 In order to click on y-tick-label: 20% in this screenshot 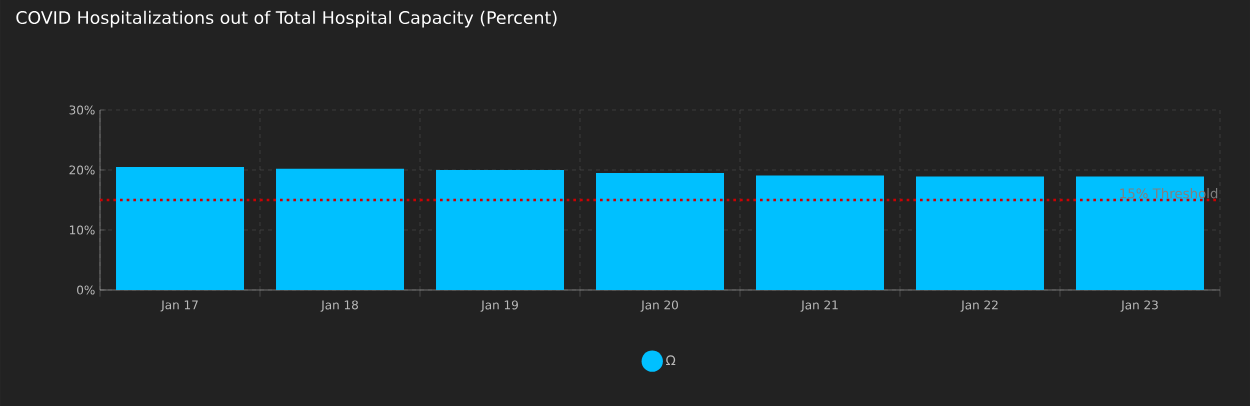, I will do `click(82, 170)`.